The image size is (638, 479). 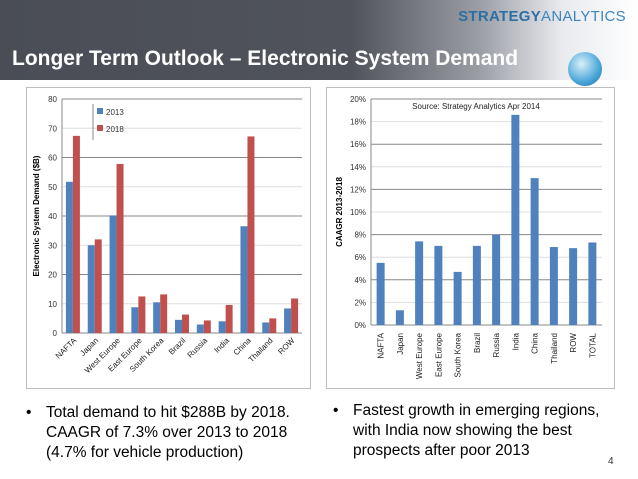 What do you see at coordinates (360, 235) in the screenshot?
I see `y-tick-label: 8%` at bounding box center [360, 235].